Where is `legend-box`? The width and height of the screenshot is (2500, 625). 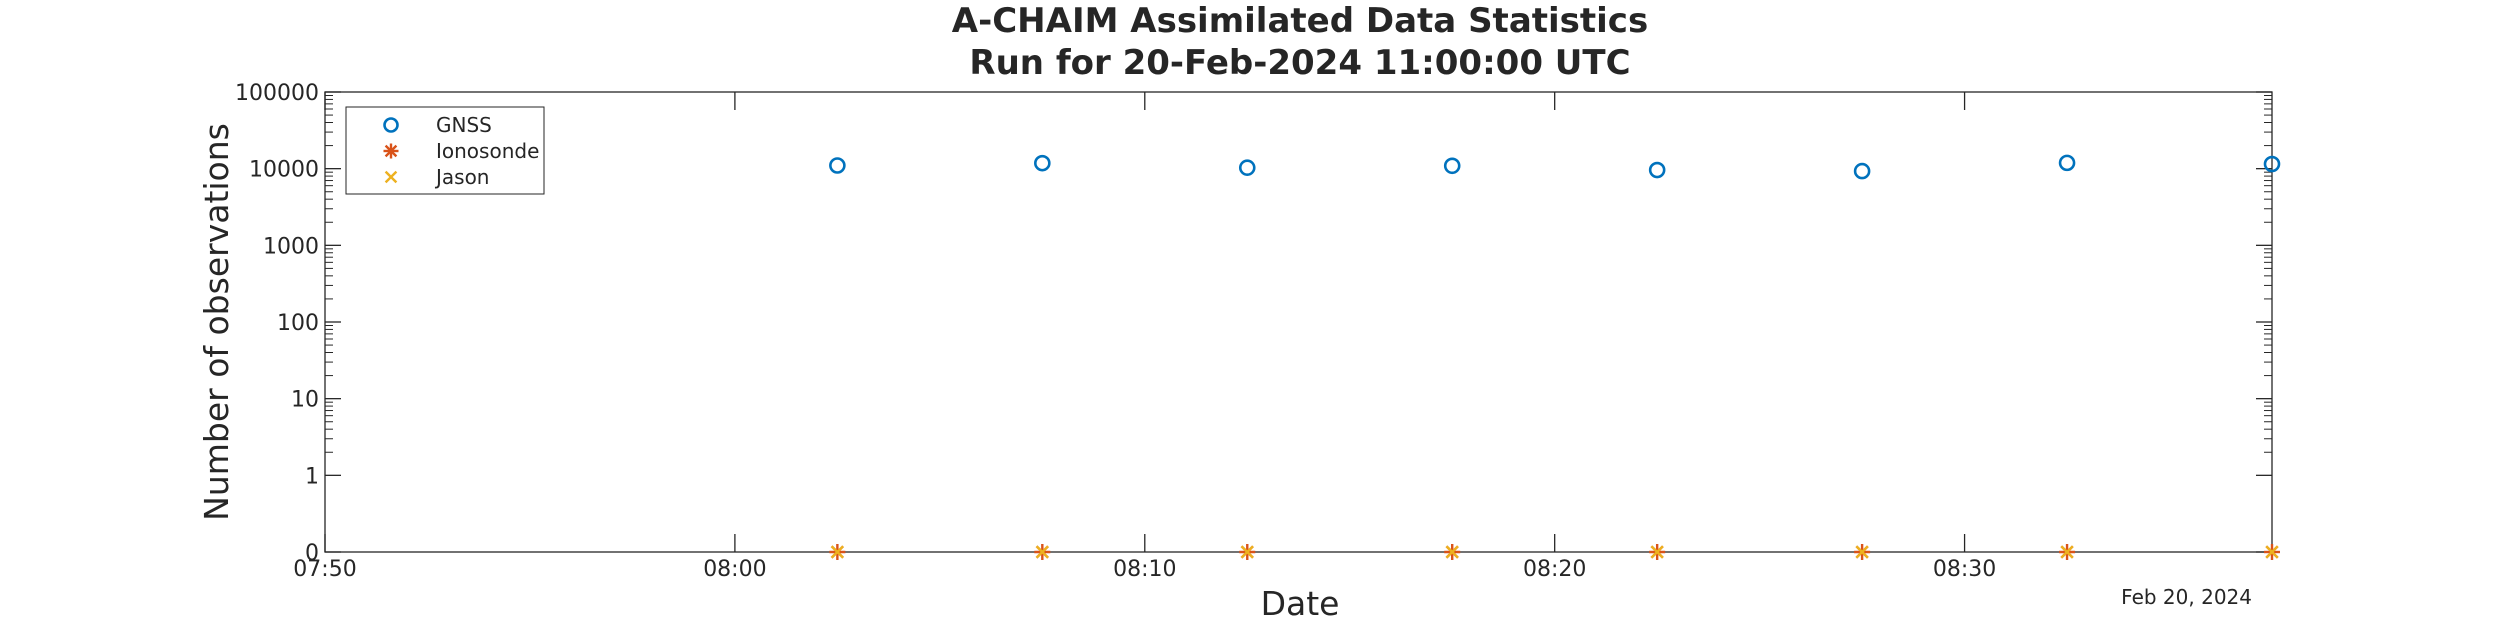 legend-box is located at coordinates (445, 150).